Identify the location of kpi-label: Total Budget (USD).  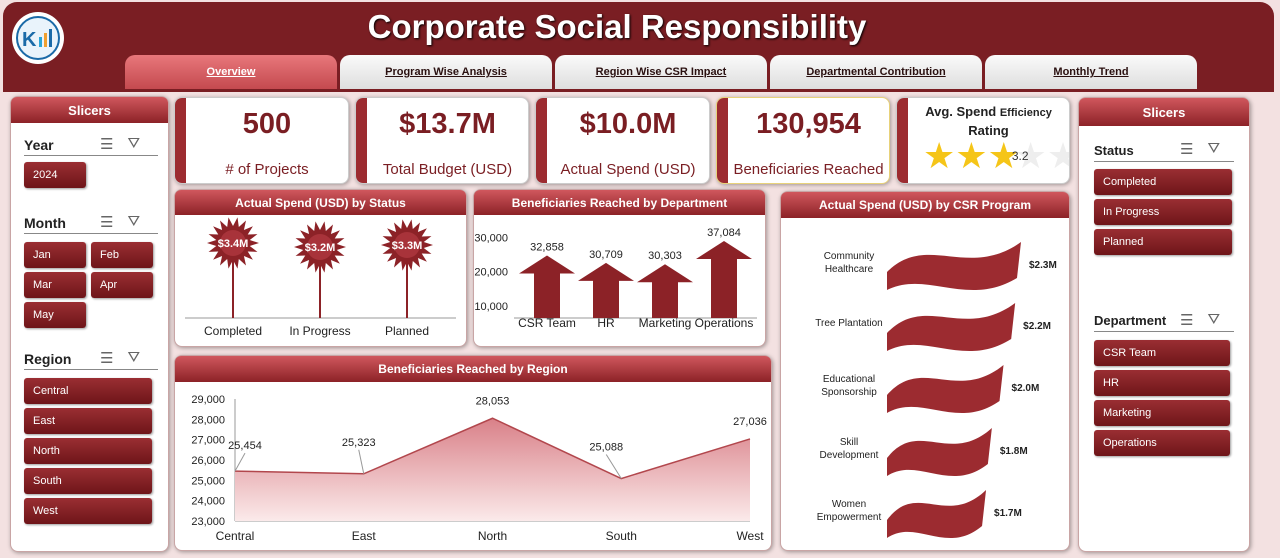
(447, 169).